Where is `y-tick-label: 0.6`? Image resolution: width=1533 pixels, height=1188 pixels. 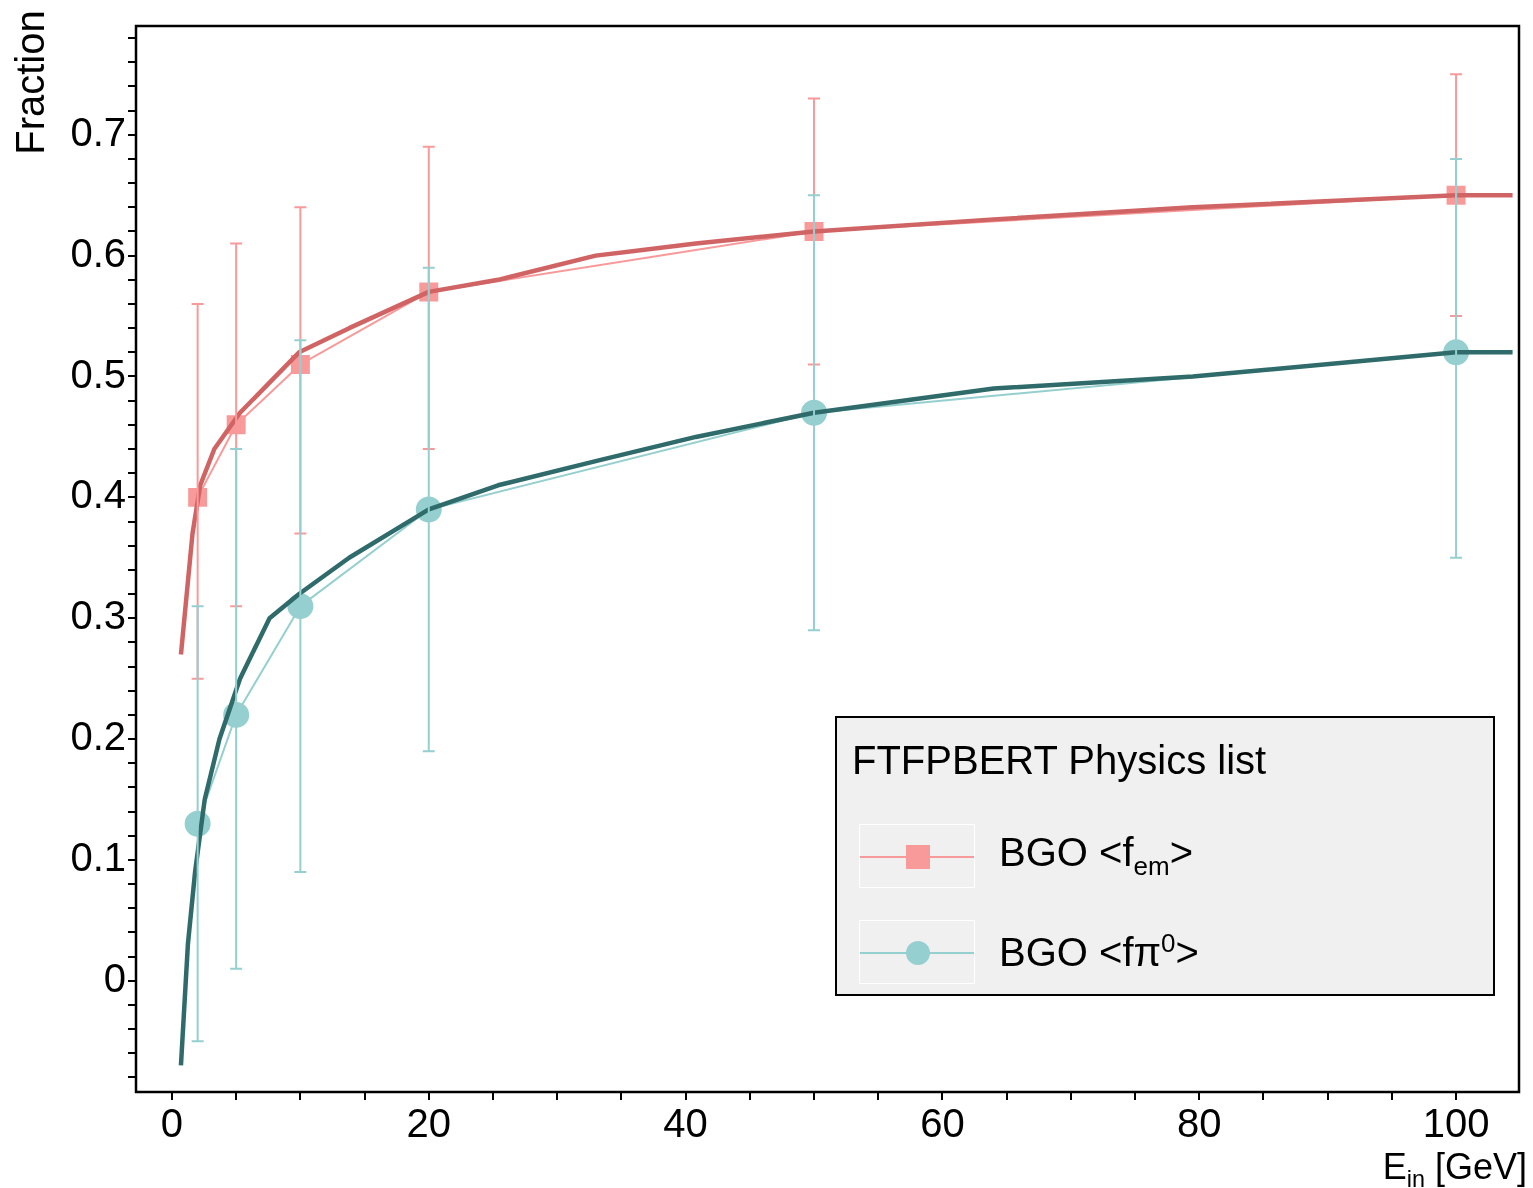 y-tick-label: 0.6 is located at coordinates (98, 252).